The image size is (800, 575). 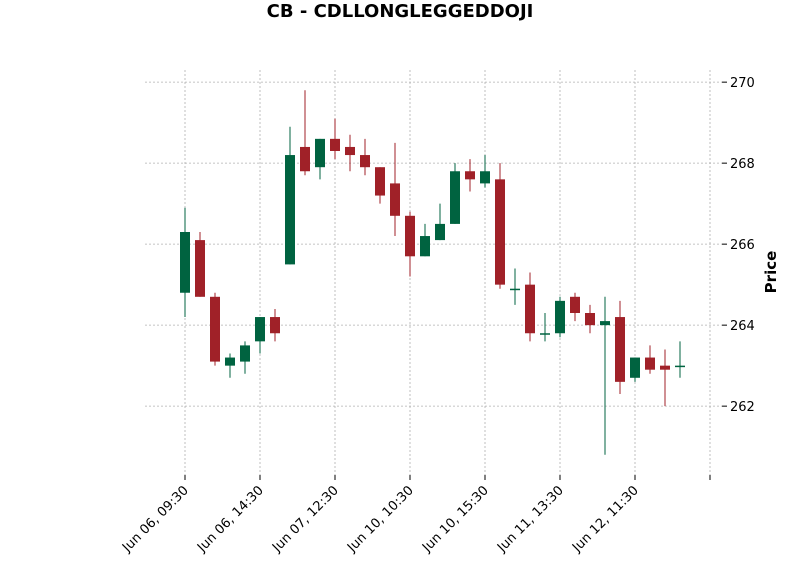 What do you see at coordinates (742, 326) in the screenshot?
I see `y-tick-label: 264` at bounding box center [742, 326].